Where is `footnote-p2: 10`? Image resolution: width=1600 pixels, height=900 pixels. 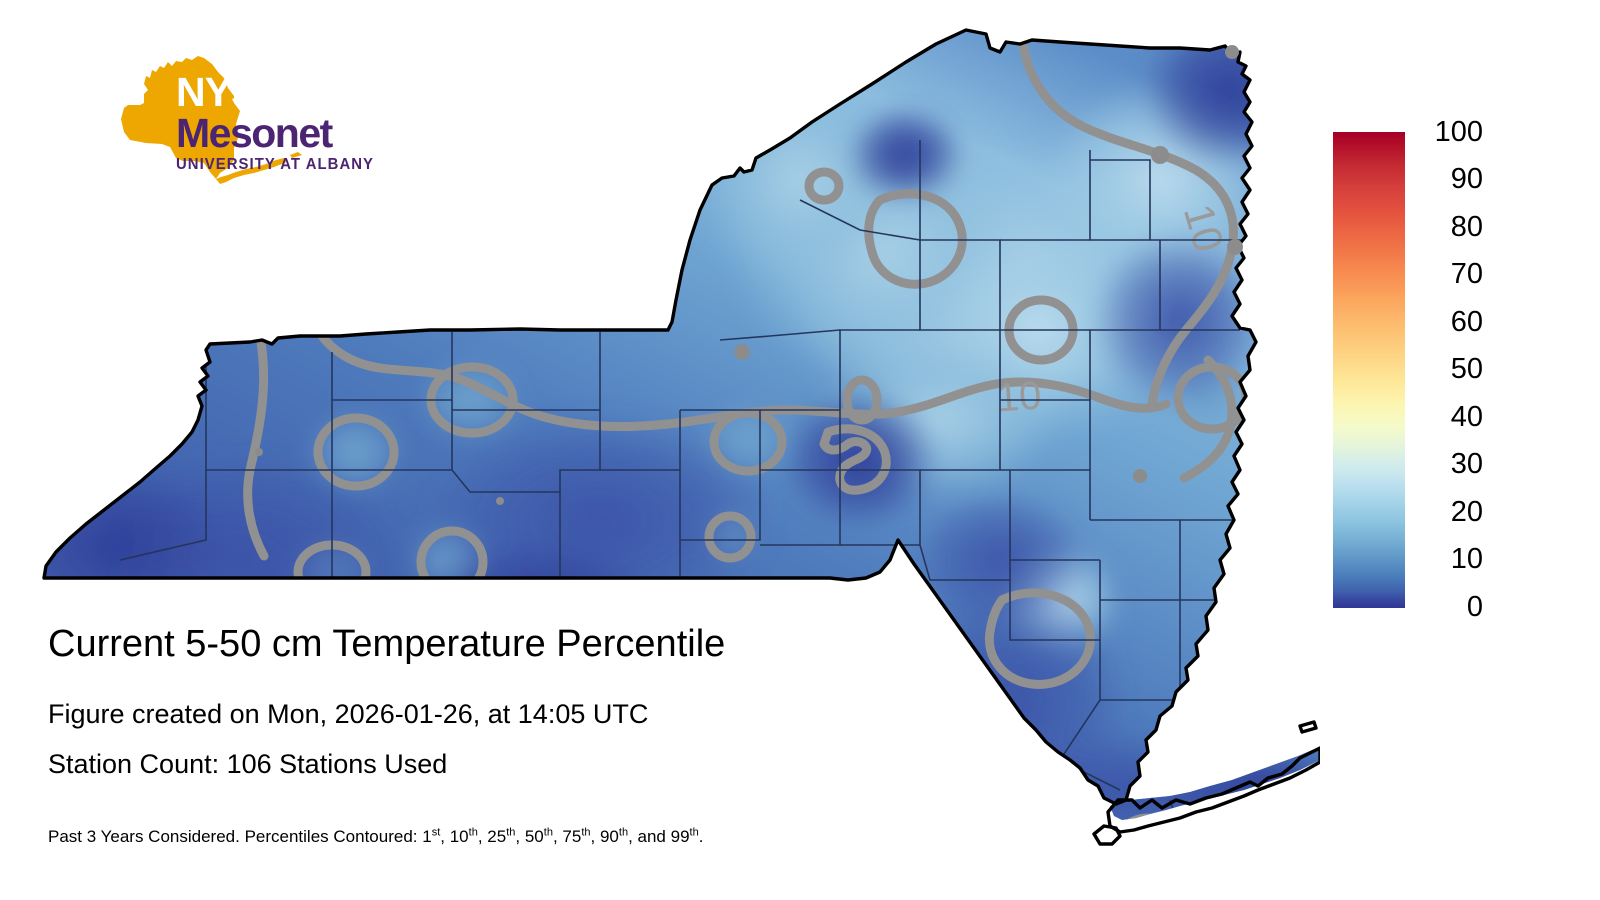 footnote-p2: 10 is located at coordinates (459, 836).